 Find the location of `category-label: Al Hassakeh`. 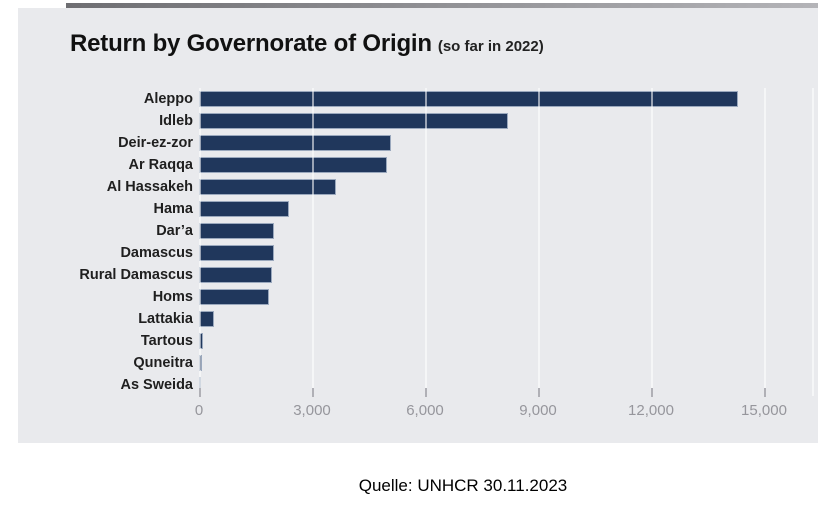

category-label: Al Hassakeh is located at coordinates (149, 187).